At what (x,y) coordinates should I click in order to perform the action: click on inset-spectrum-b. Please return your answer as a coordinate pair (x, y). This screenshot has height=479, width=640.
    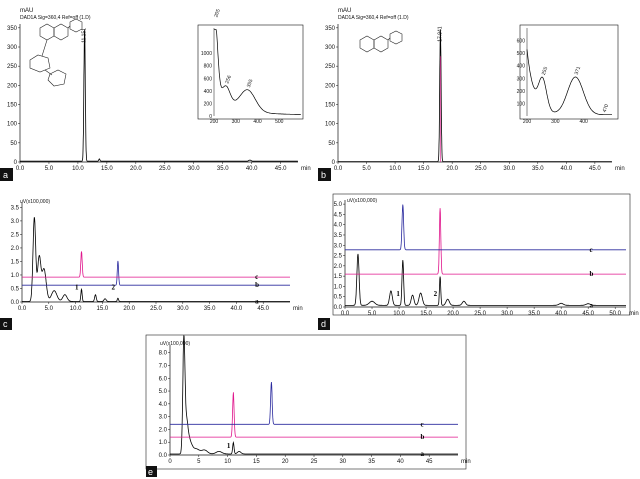
    Looking at the image, I should click on (569, 82).